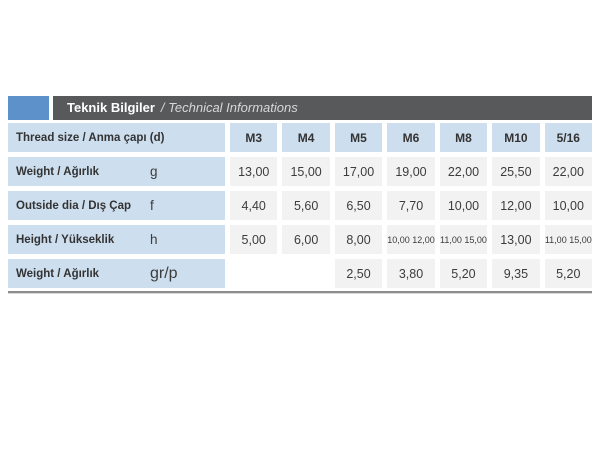  Describe the element at coordinates (154, 239) in the screenshot. I see `row-unit: h` at that location.